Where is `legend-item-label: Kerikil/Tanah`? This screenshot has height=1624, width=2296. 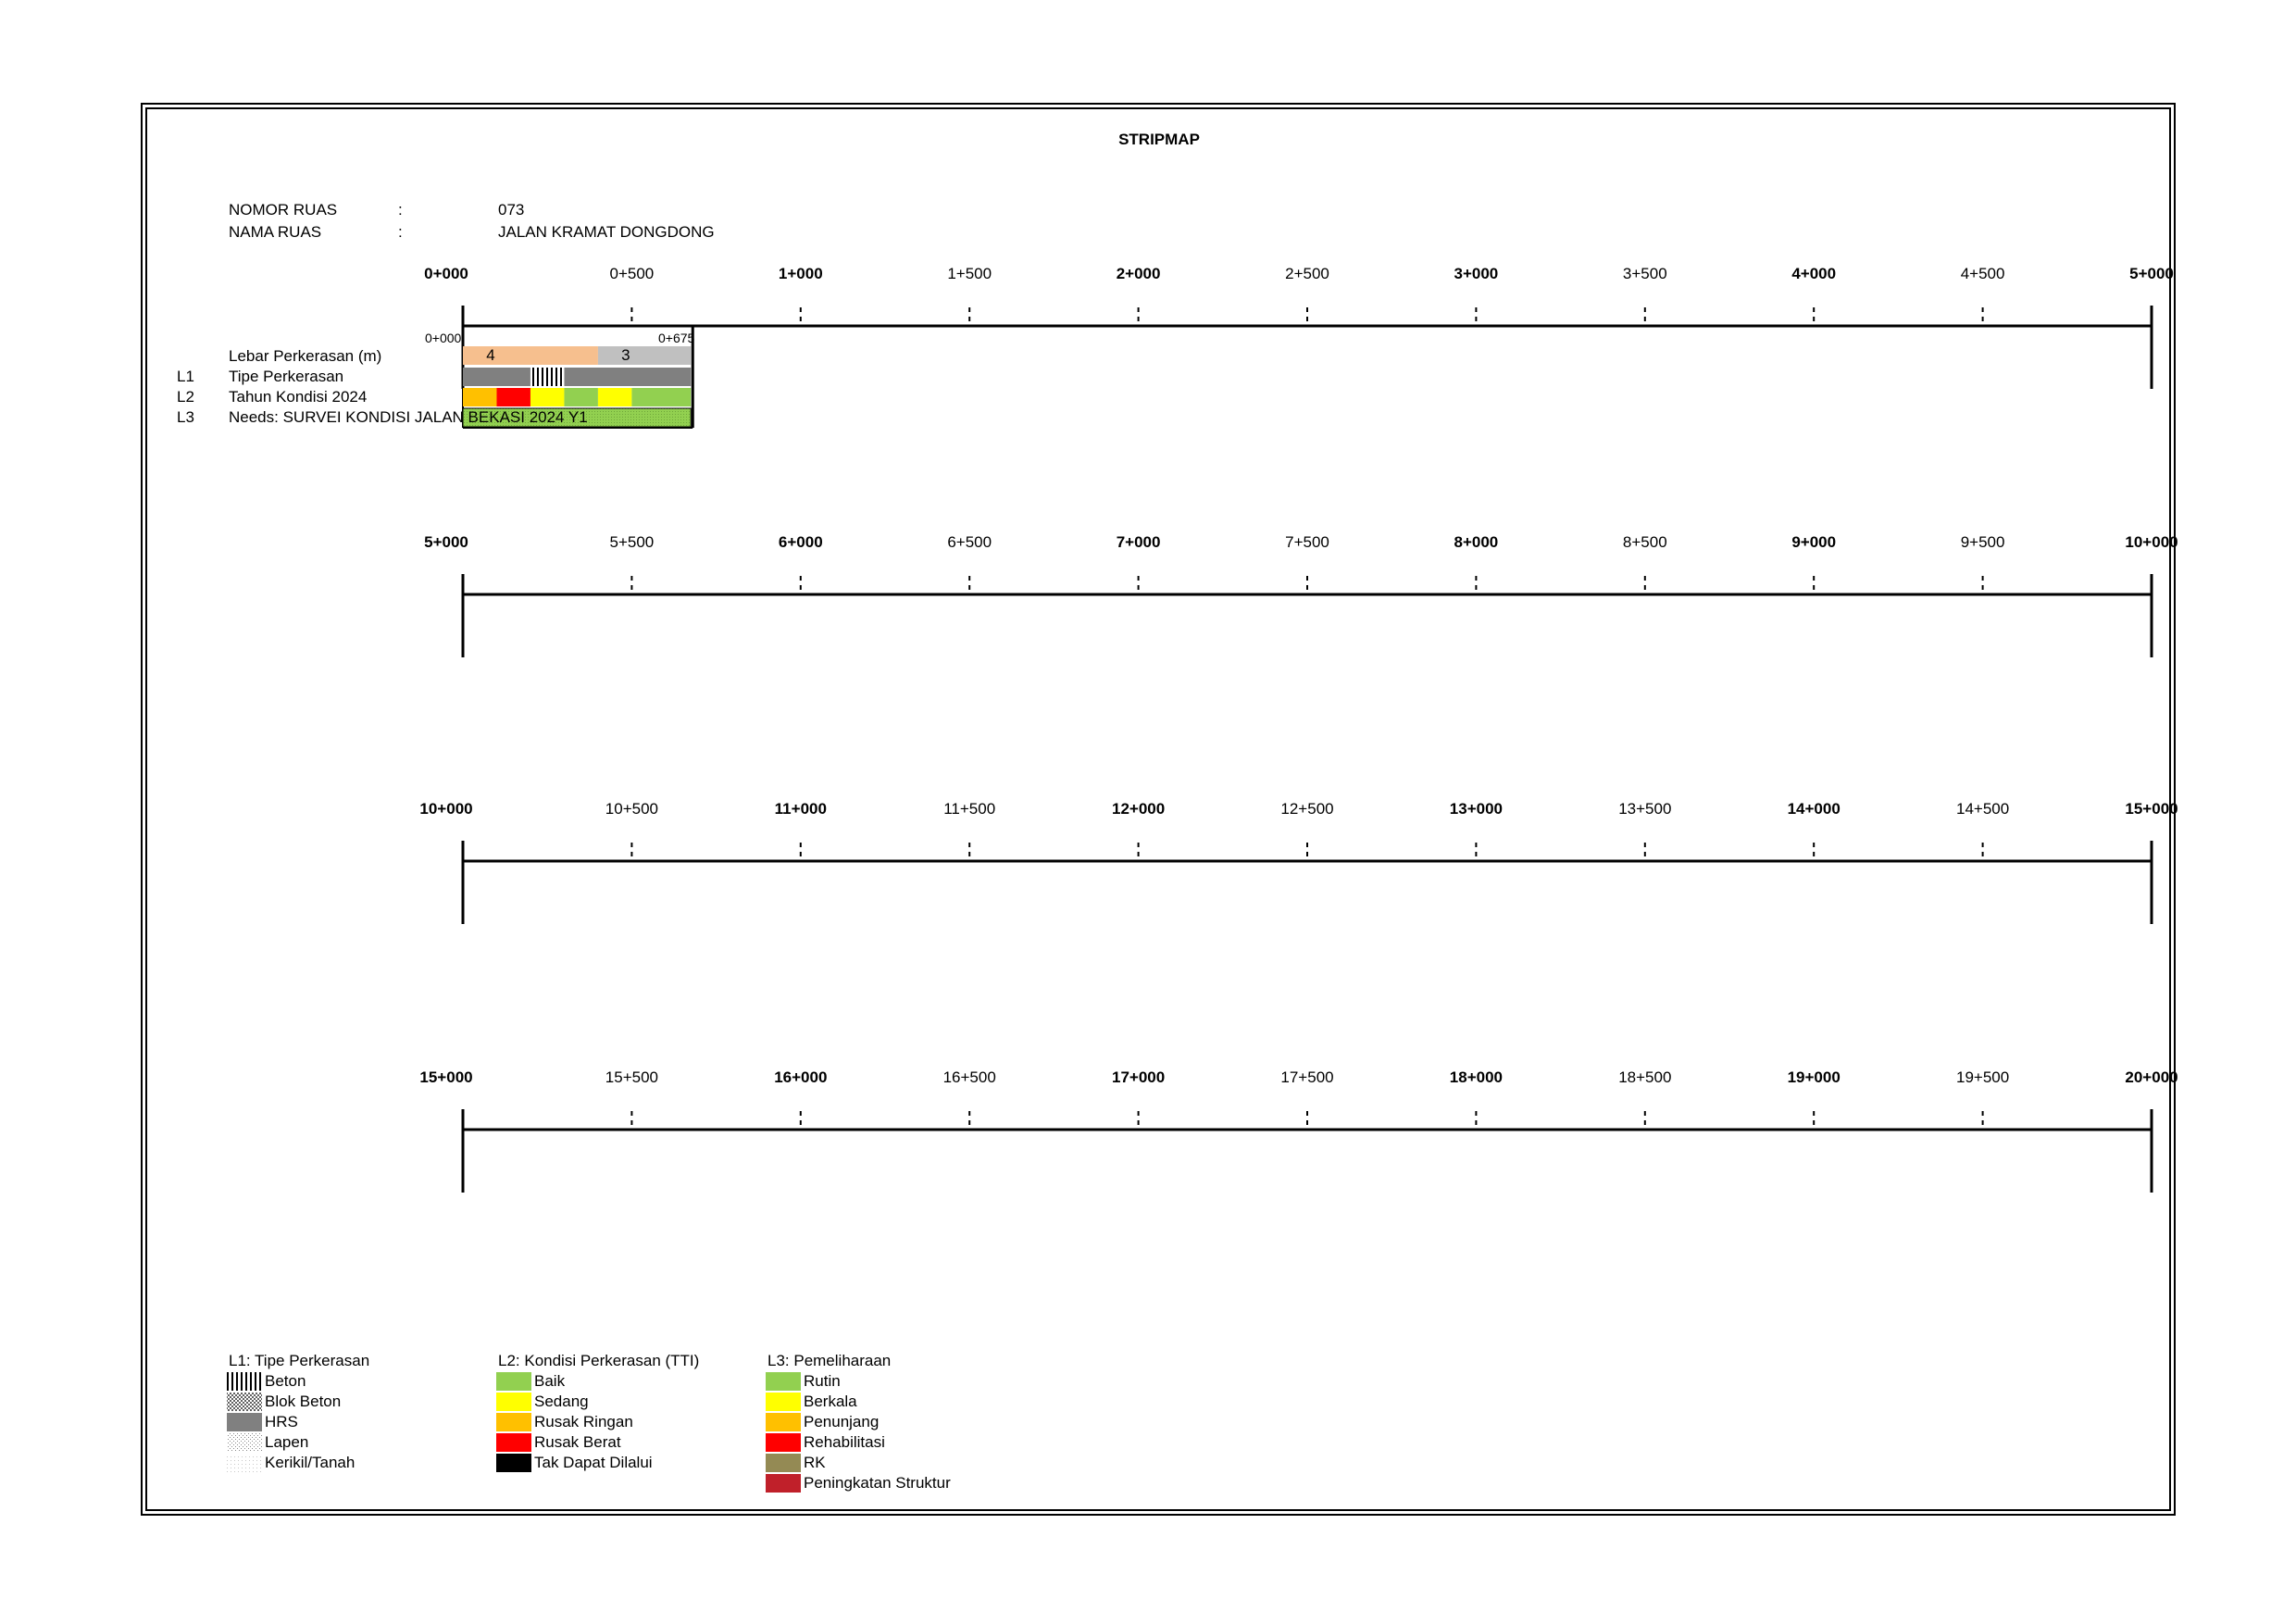
legend-item-label: Kerikil/Tanah is located at coordinates (310, 1462).